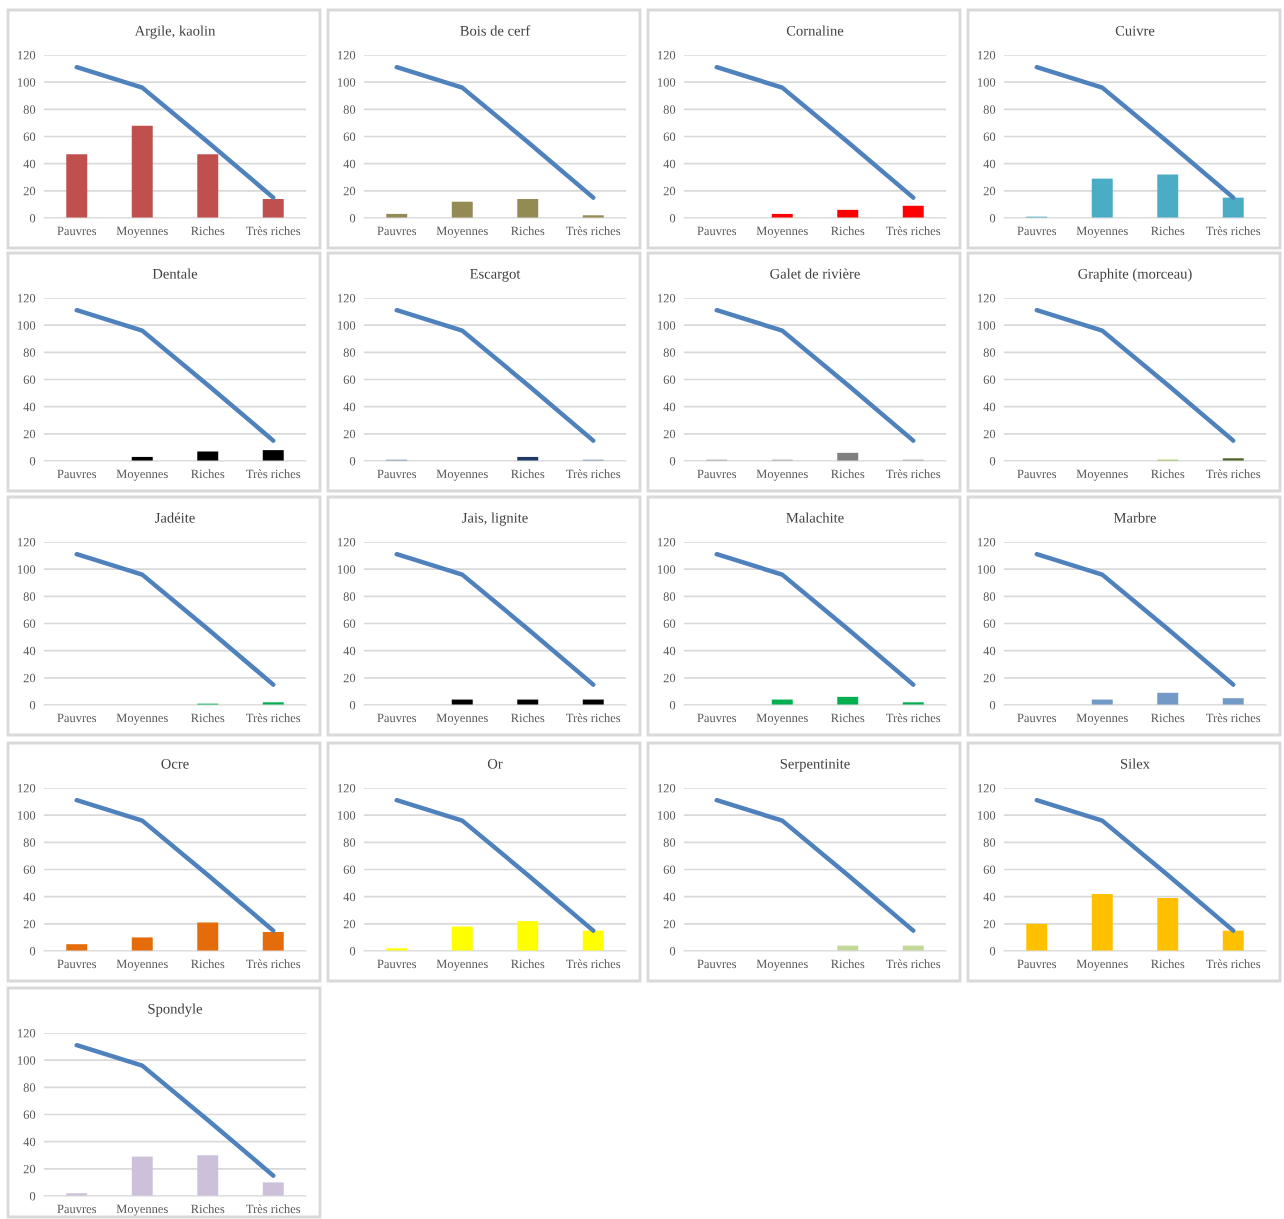  Describe the element at coordinates (495, 275) in the screenshot. I see `chart-title: Escargot` at that location.